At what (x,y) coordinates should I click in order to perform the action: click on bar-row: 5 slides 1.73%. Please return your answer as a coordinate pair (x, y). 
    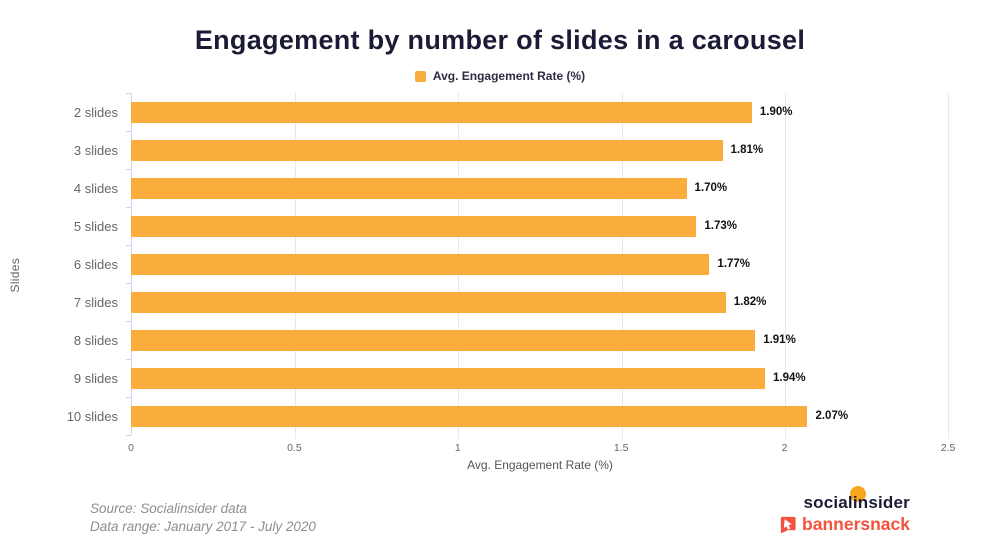
    Looking at the image, I should click on (489, 226).